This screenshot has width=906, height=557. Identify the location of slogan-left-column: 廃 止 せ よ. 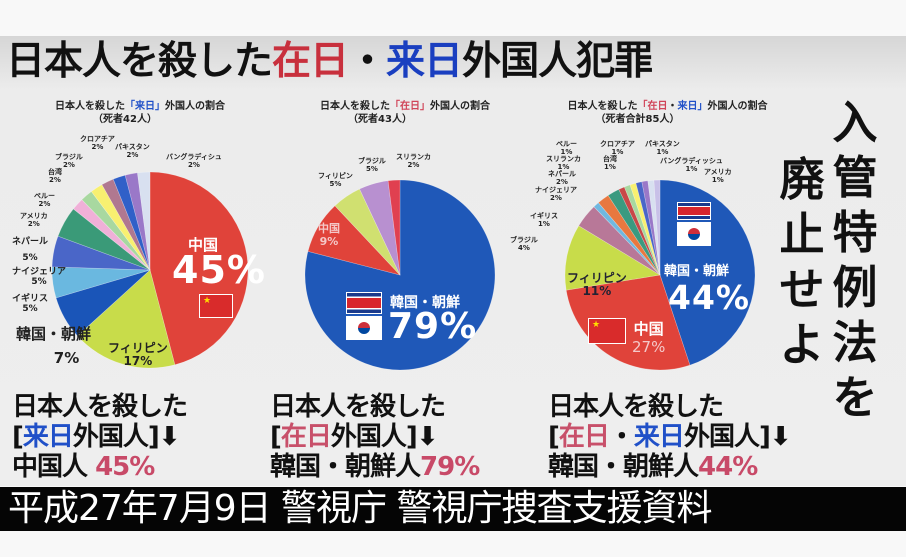
(802, 262).